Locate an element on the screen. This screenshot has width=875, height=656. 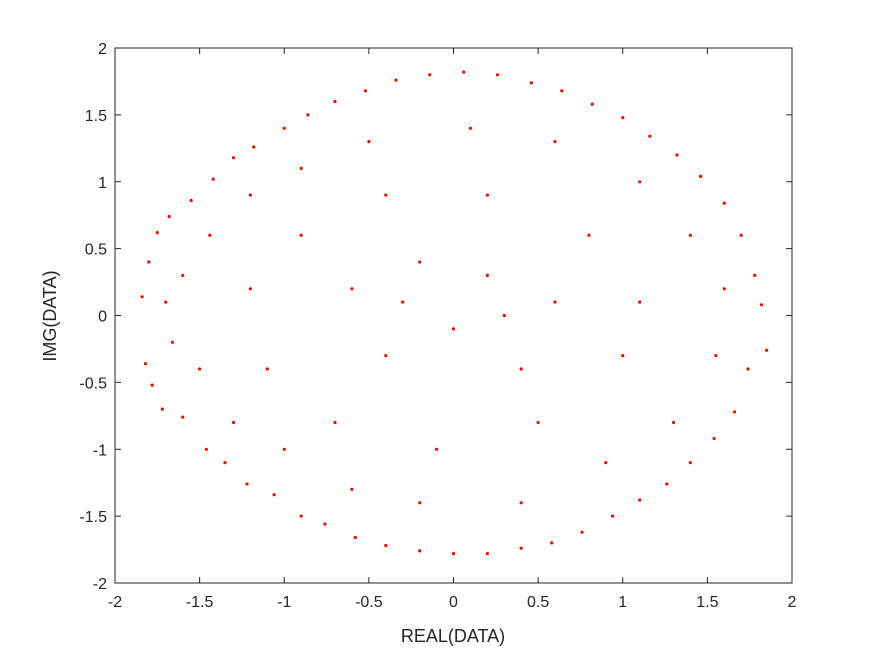
y-tick-label: -0.5 is located at coordinates (93, 383).